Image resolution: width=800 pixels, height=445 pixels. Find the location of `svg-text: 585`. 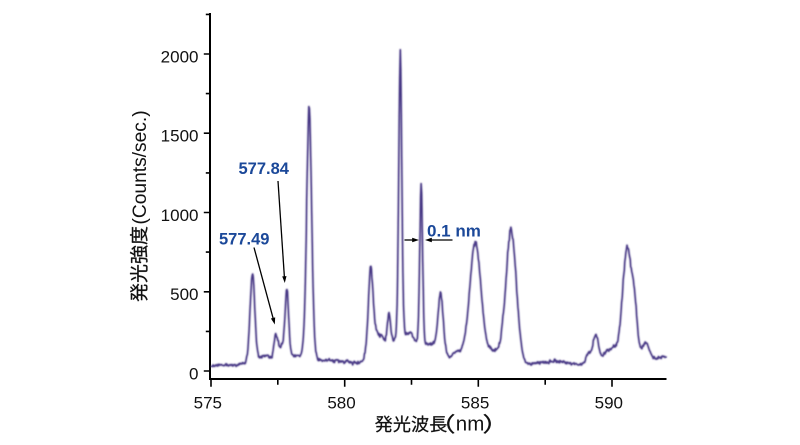

svg-text: 585 is located at coordinates (475, 402).